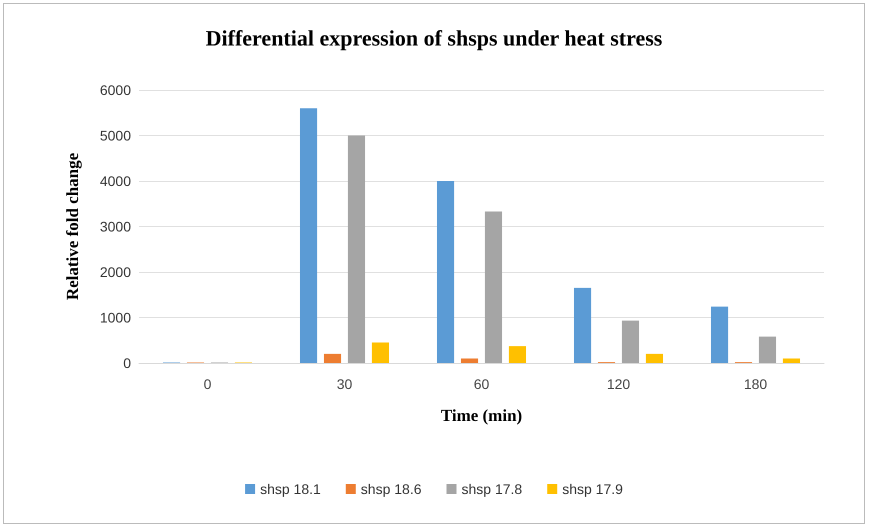 Image resolution: width=870 pixels, height=529 pixels. What do you see at coordinates (116, 181) in the screenshot?
I see `y-tick-label: 4000` at bounding box center [116, 181].